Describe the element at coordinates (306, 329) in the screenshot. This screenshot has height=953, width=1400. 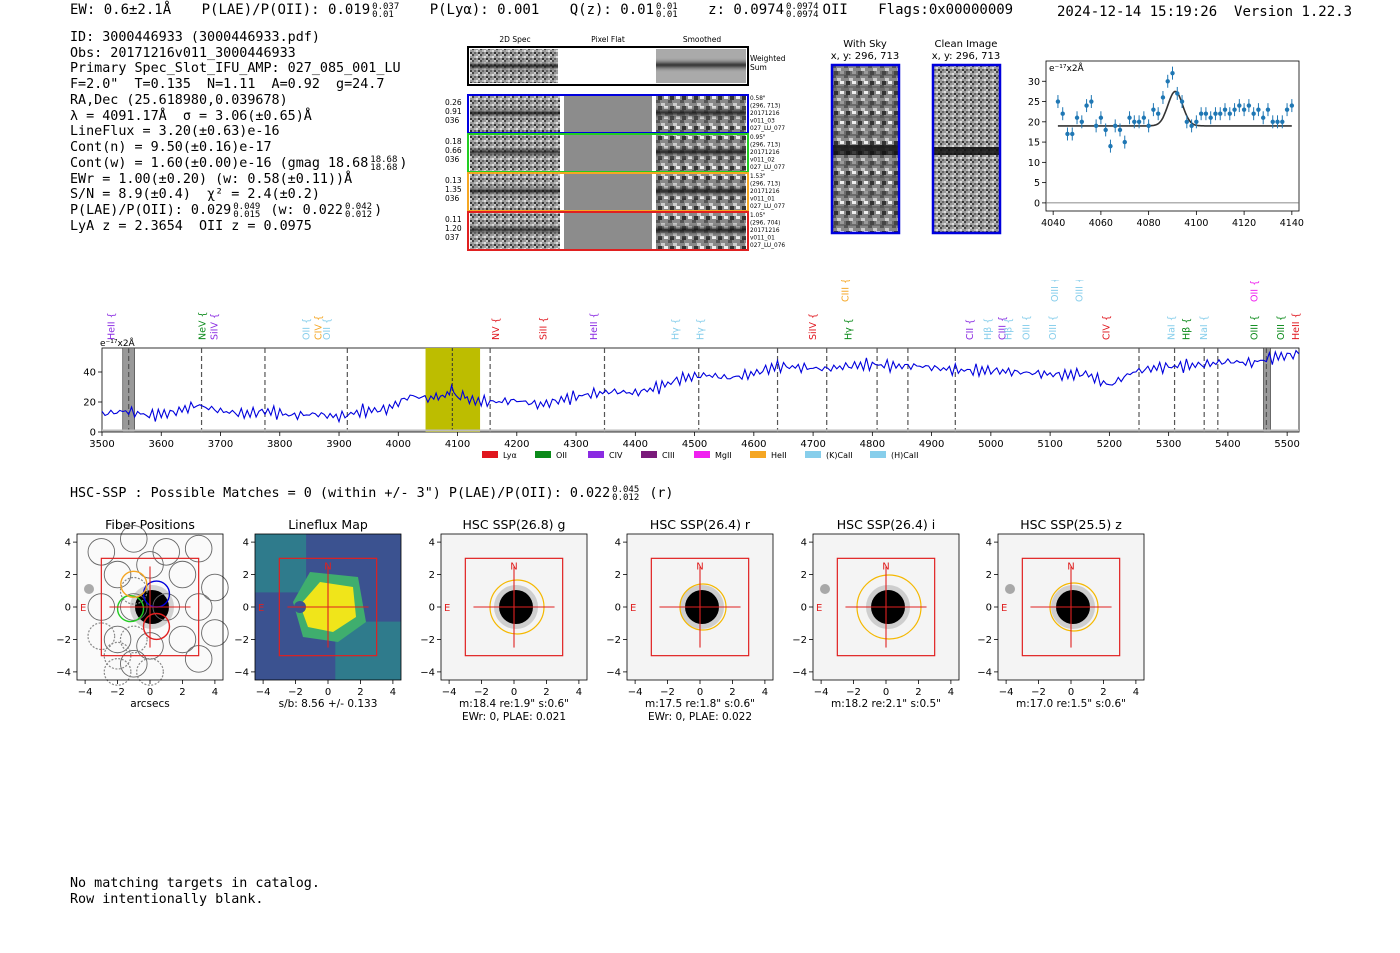
I see `line-label: OII {` at that location.